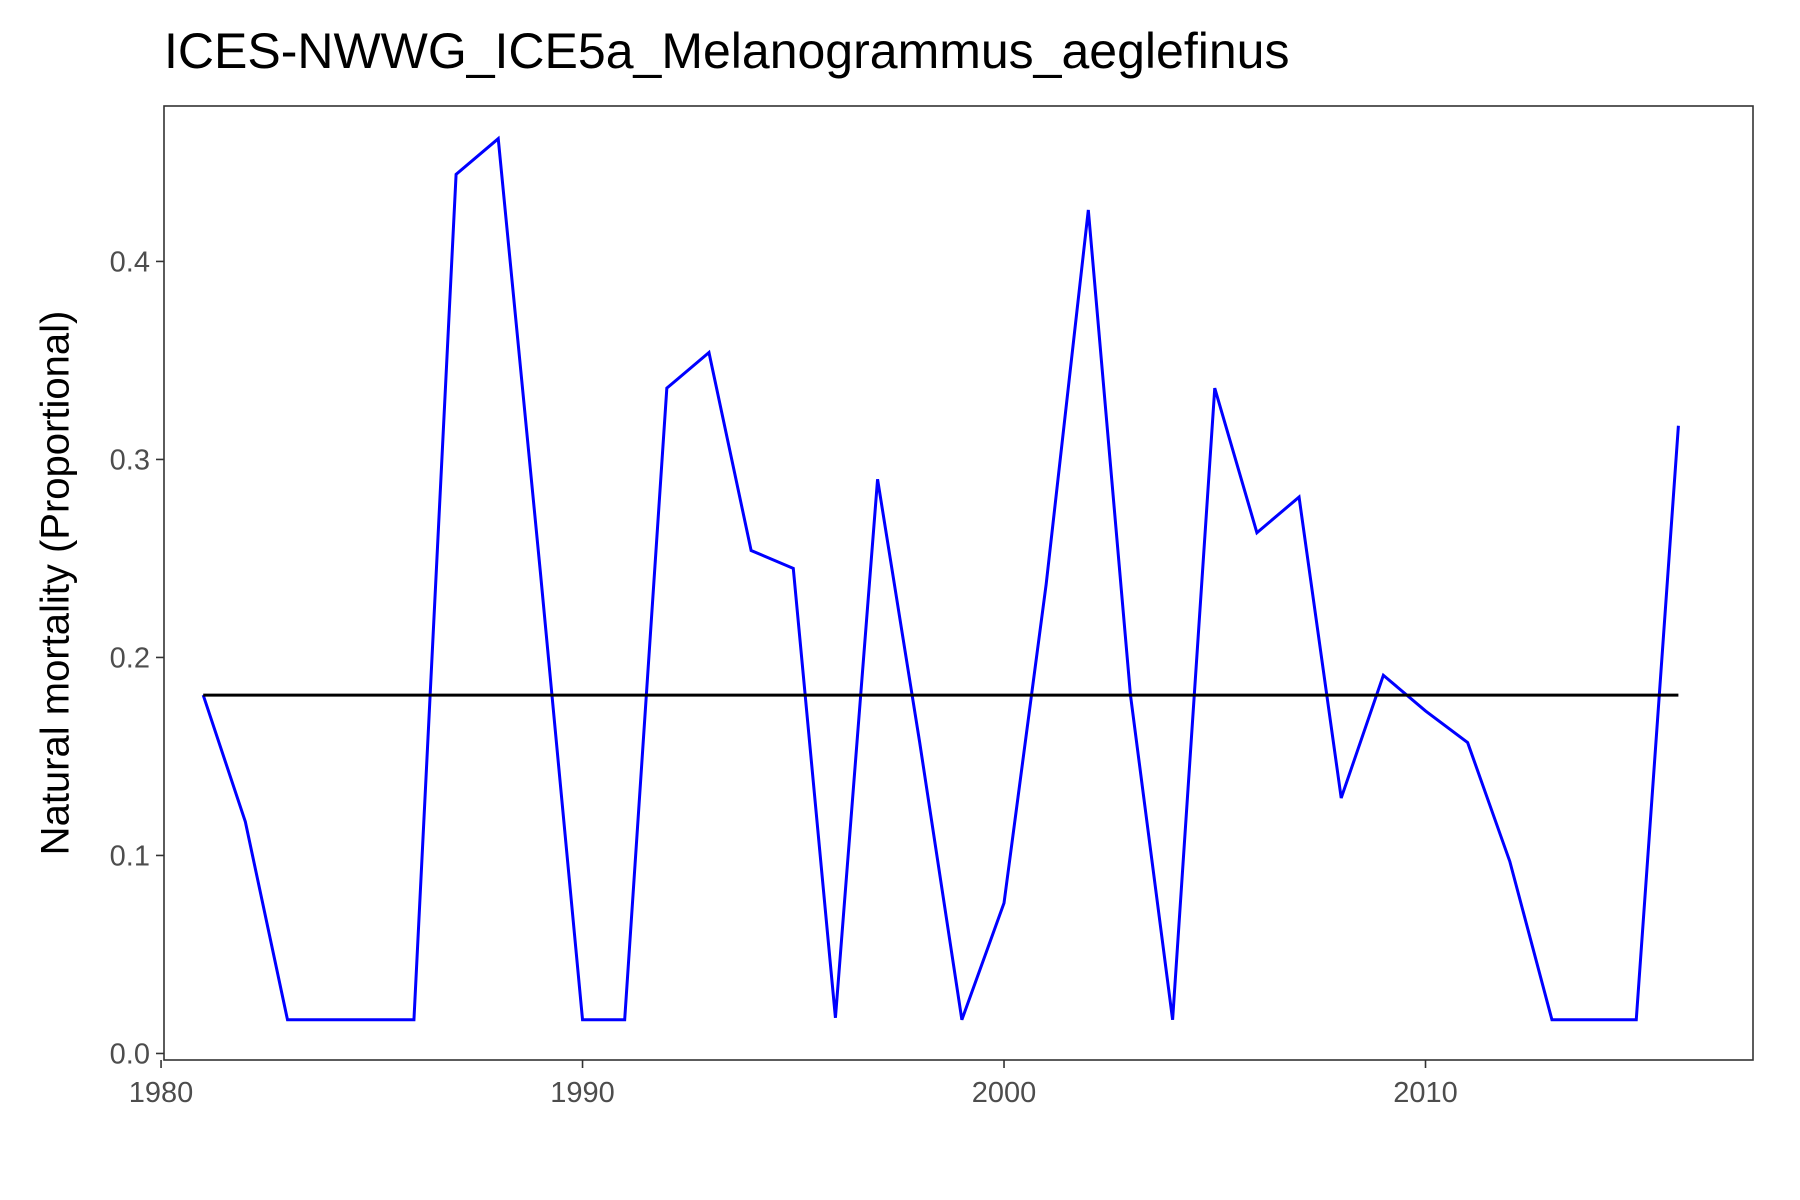 Image resolution: width=1800 pixels, height=1200 pixels. I want to click on y-tick-label: 0.2, so click(130, 658).